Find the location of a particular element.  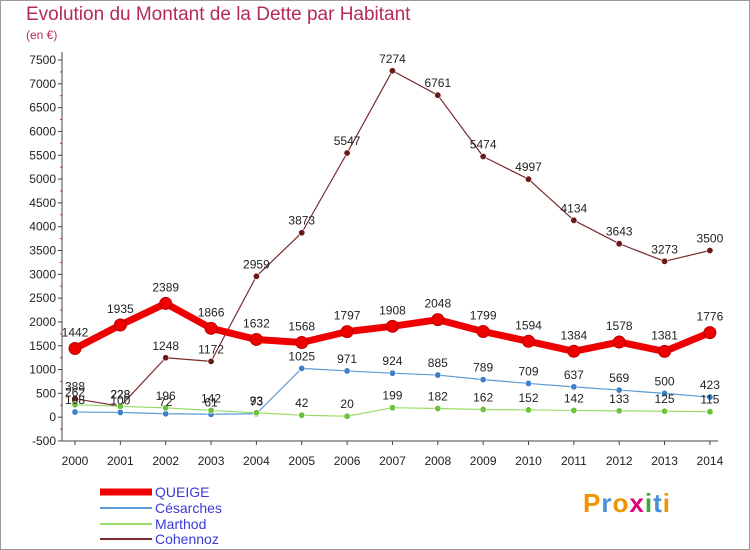

data-label: 2959 is located at coordinates (256, 264).